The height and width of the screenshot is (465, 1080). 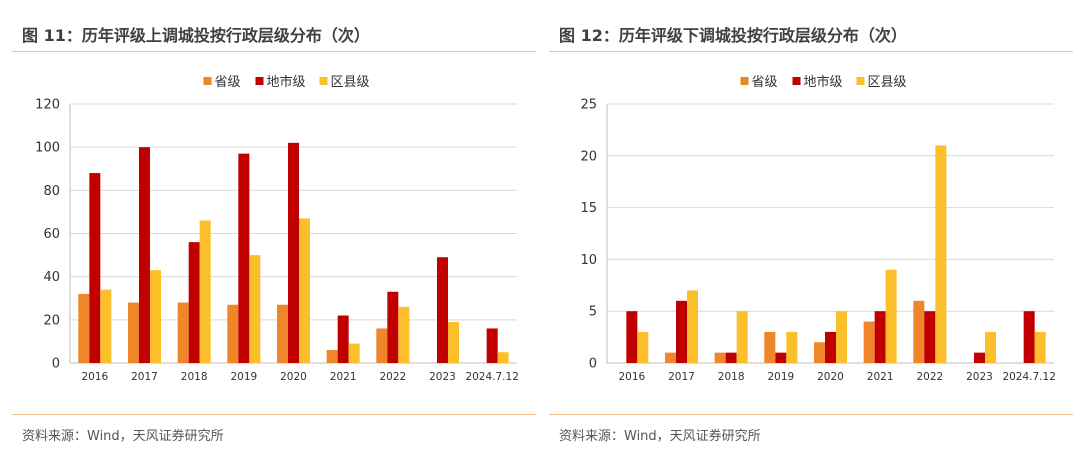 I want to click on y-tick-label: 10, so click(x=588, y=260).